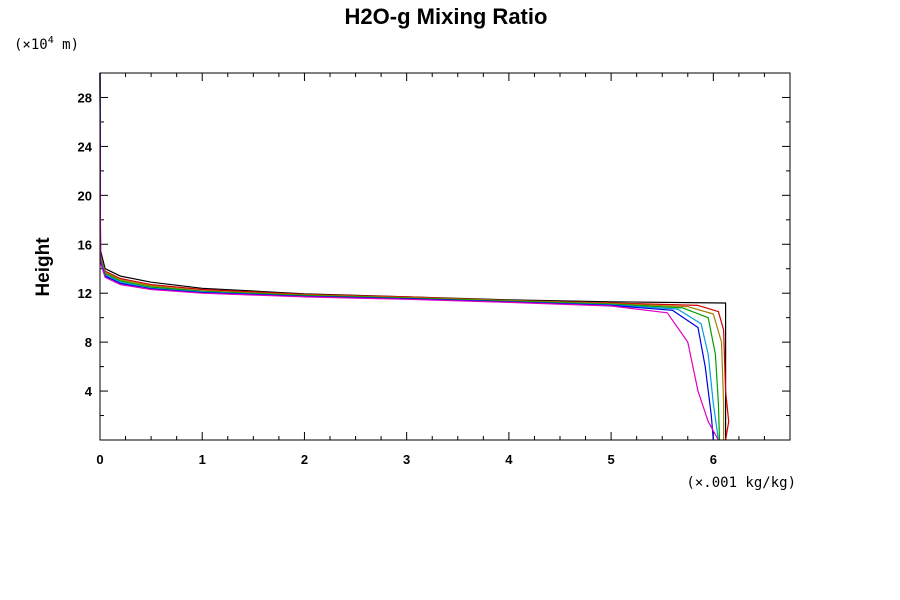  What do you see at coordinates (509, 459) in the screenshot?
I see `x-tick-label: 4` at bounding box center [509, 459].